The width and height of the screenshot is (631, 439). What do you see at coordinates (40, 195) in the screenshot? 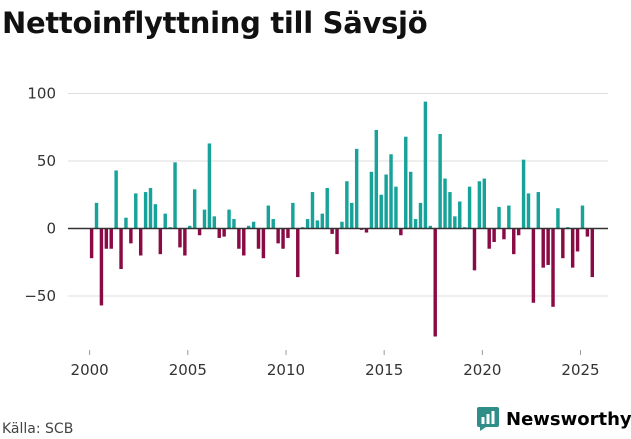
I see `y-axis-ticks: −50 0 50 100` at bounding box center [40, 195].